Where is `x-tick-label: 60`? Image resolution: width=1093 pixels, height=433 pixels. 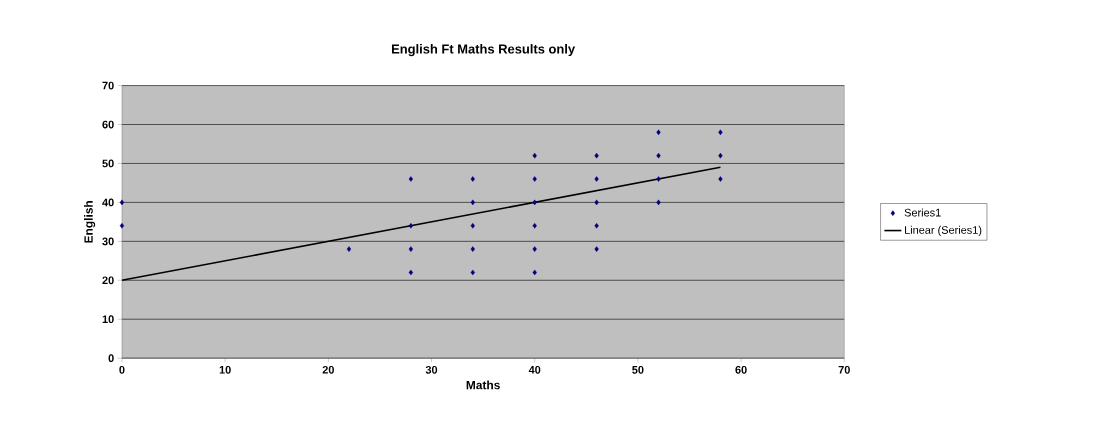 x-tick-label: 60 is located at coordinates (741, 370).